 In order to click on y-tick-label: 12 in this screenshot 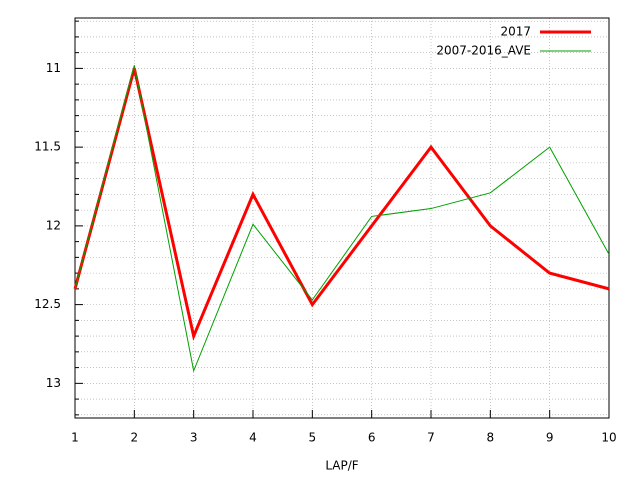, I will do `click(53, 225)`.